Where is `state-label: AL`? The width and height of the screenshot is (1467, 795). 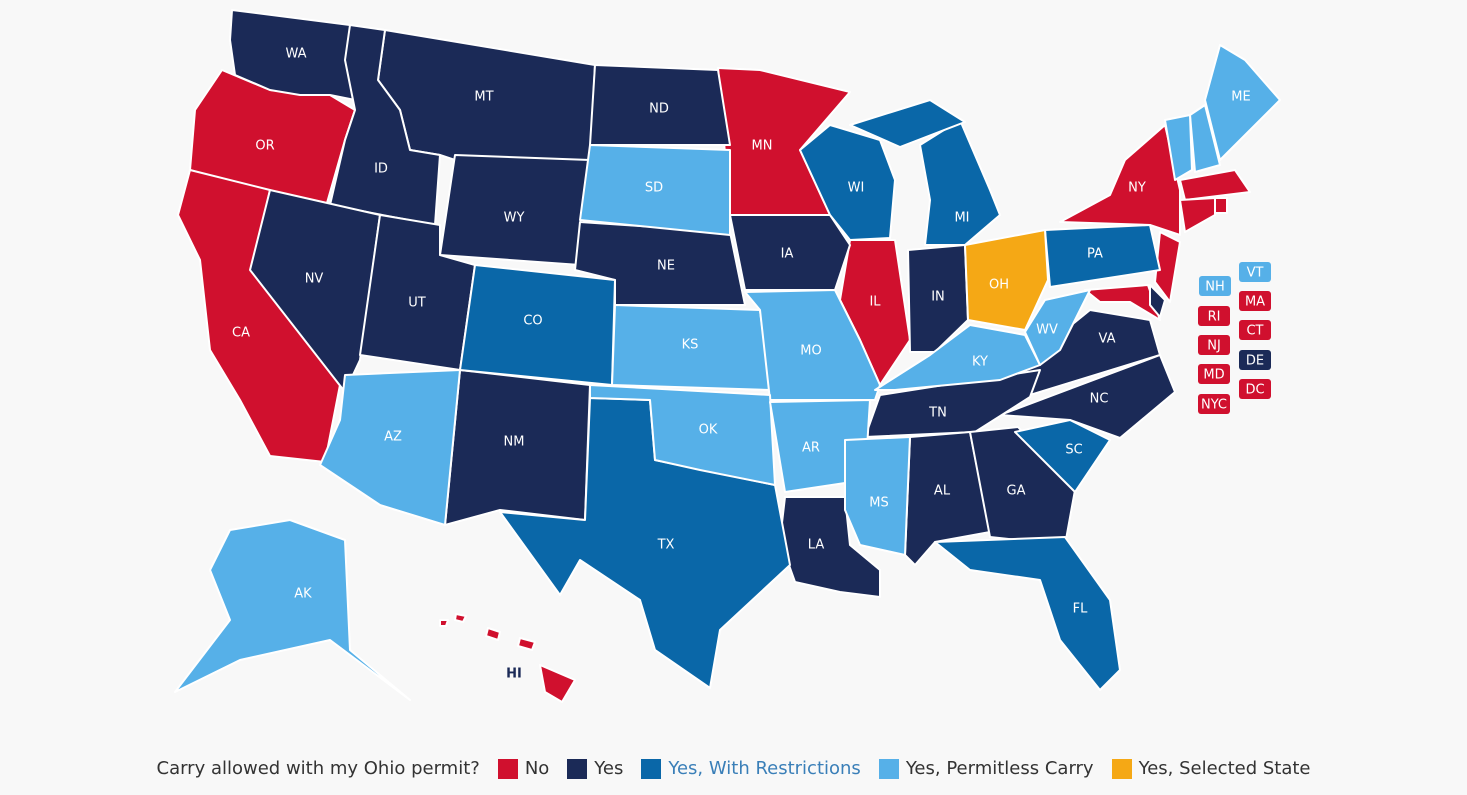
state-label: AL is located at coordinates (942, 491).